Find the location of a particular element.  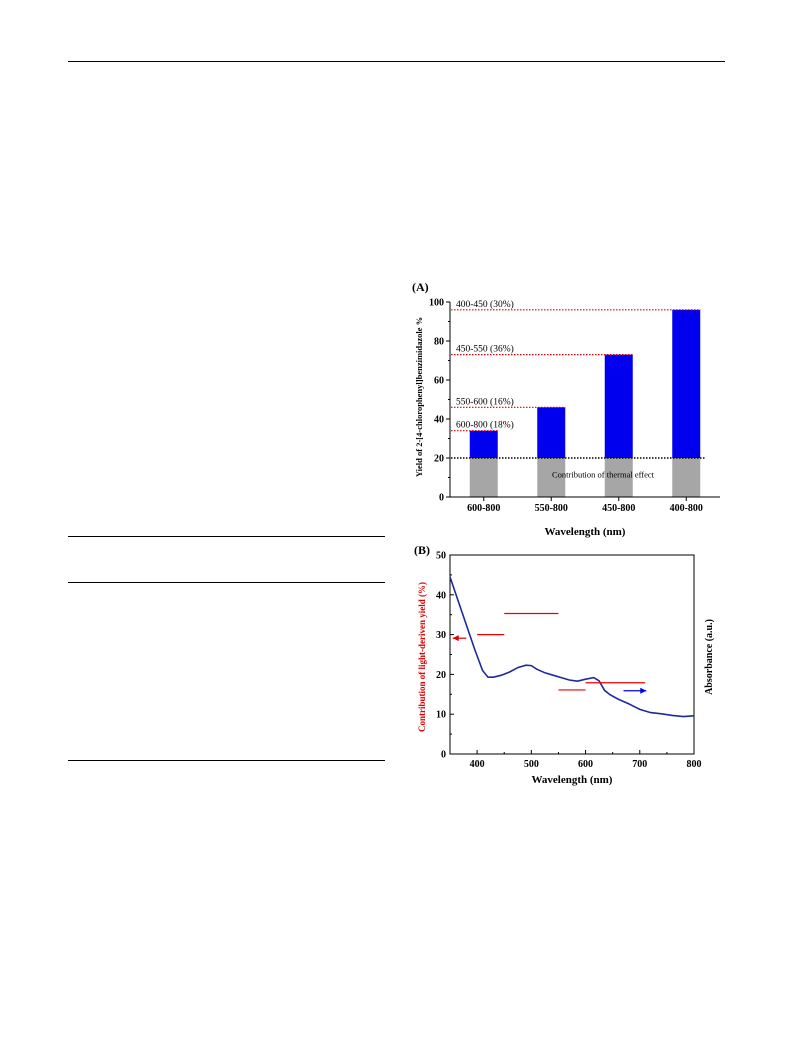

x-tick-label: 500 is located at coordinates (531, 764).